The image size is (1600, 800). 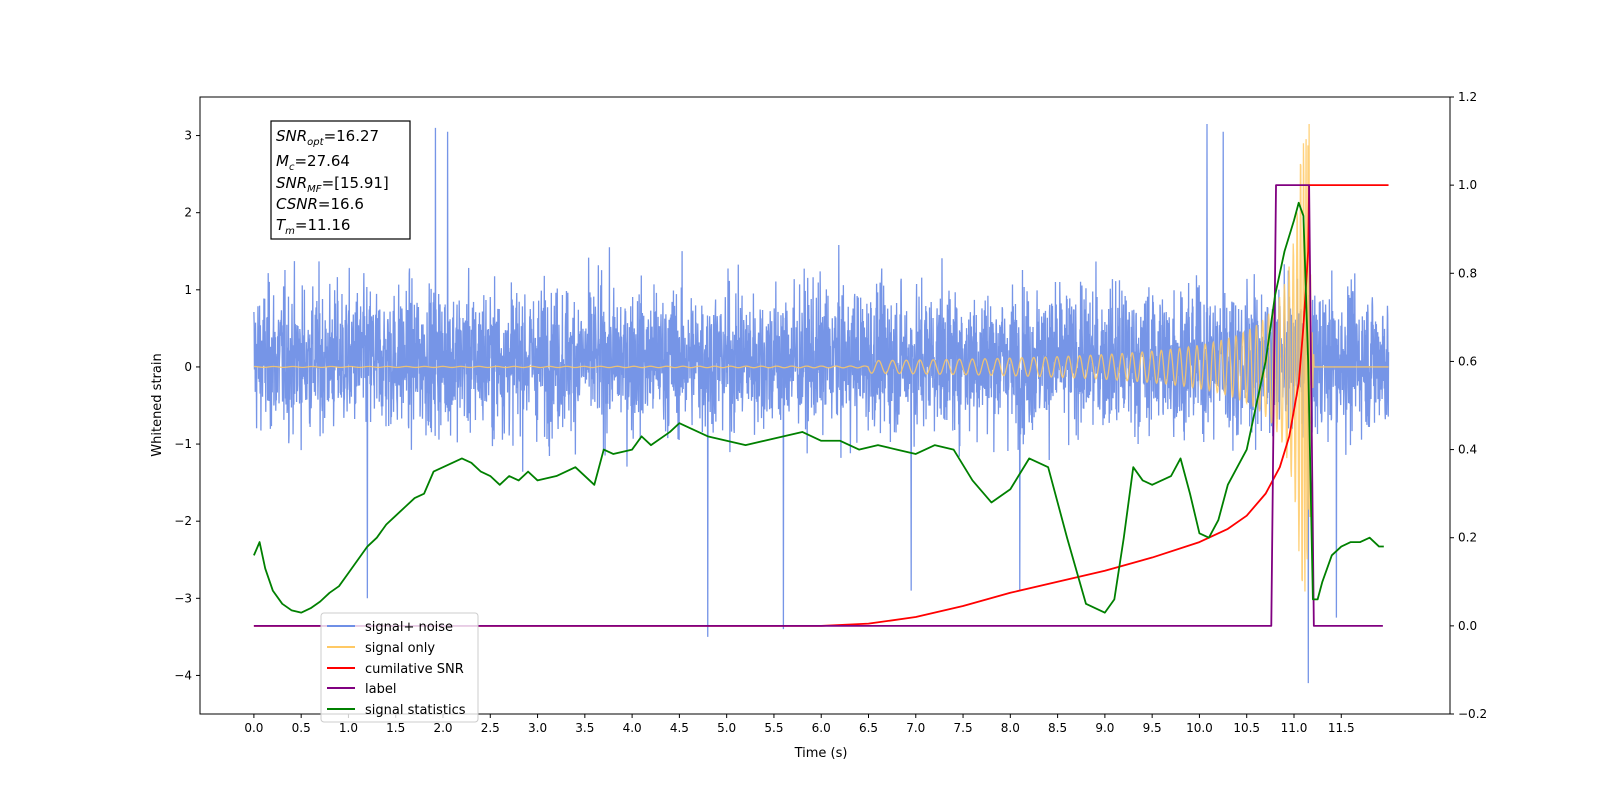 I want to click on legend-frame, so click(x=399, y=667).